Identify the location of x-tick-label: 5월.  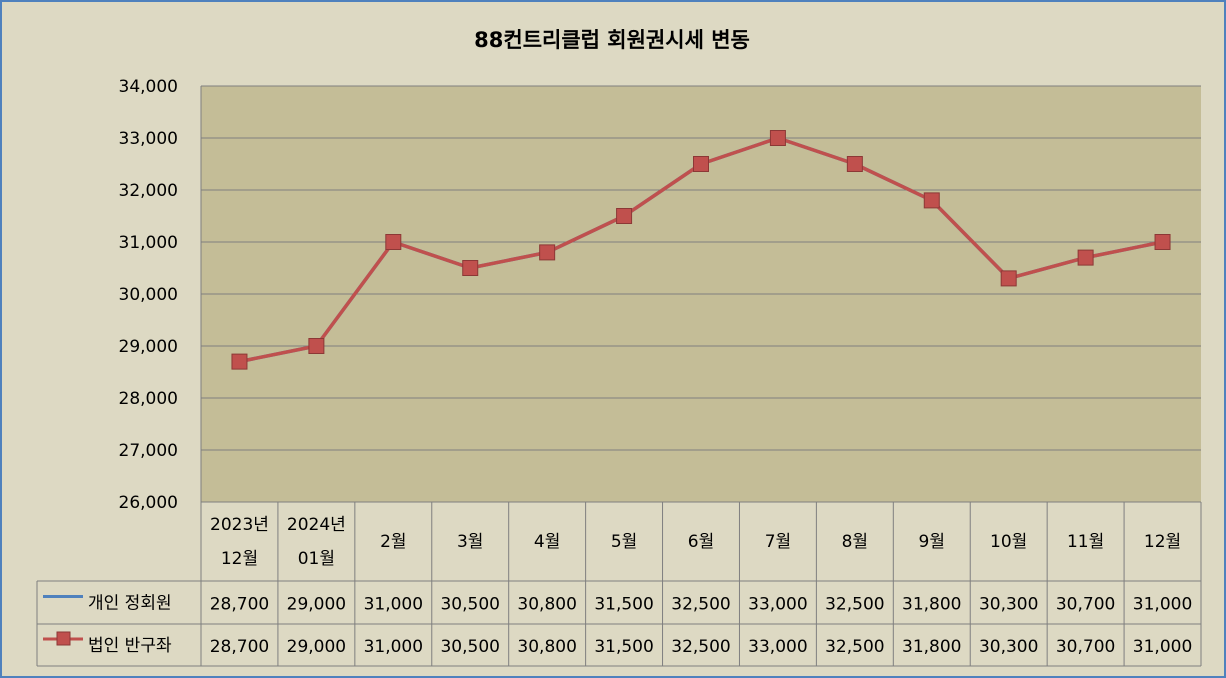
(624, 542).